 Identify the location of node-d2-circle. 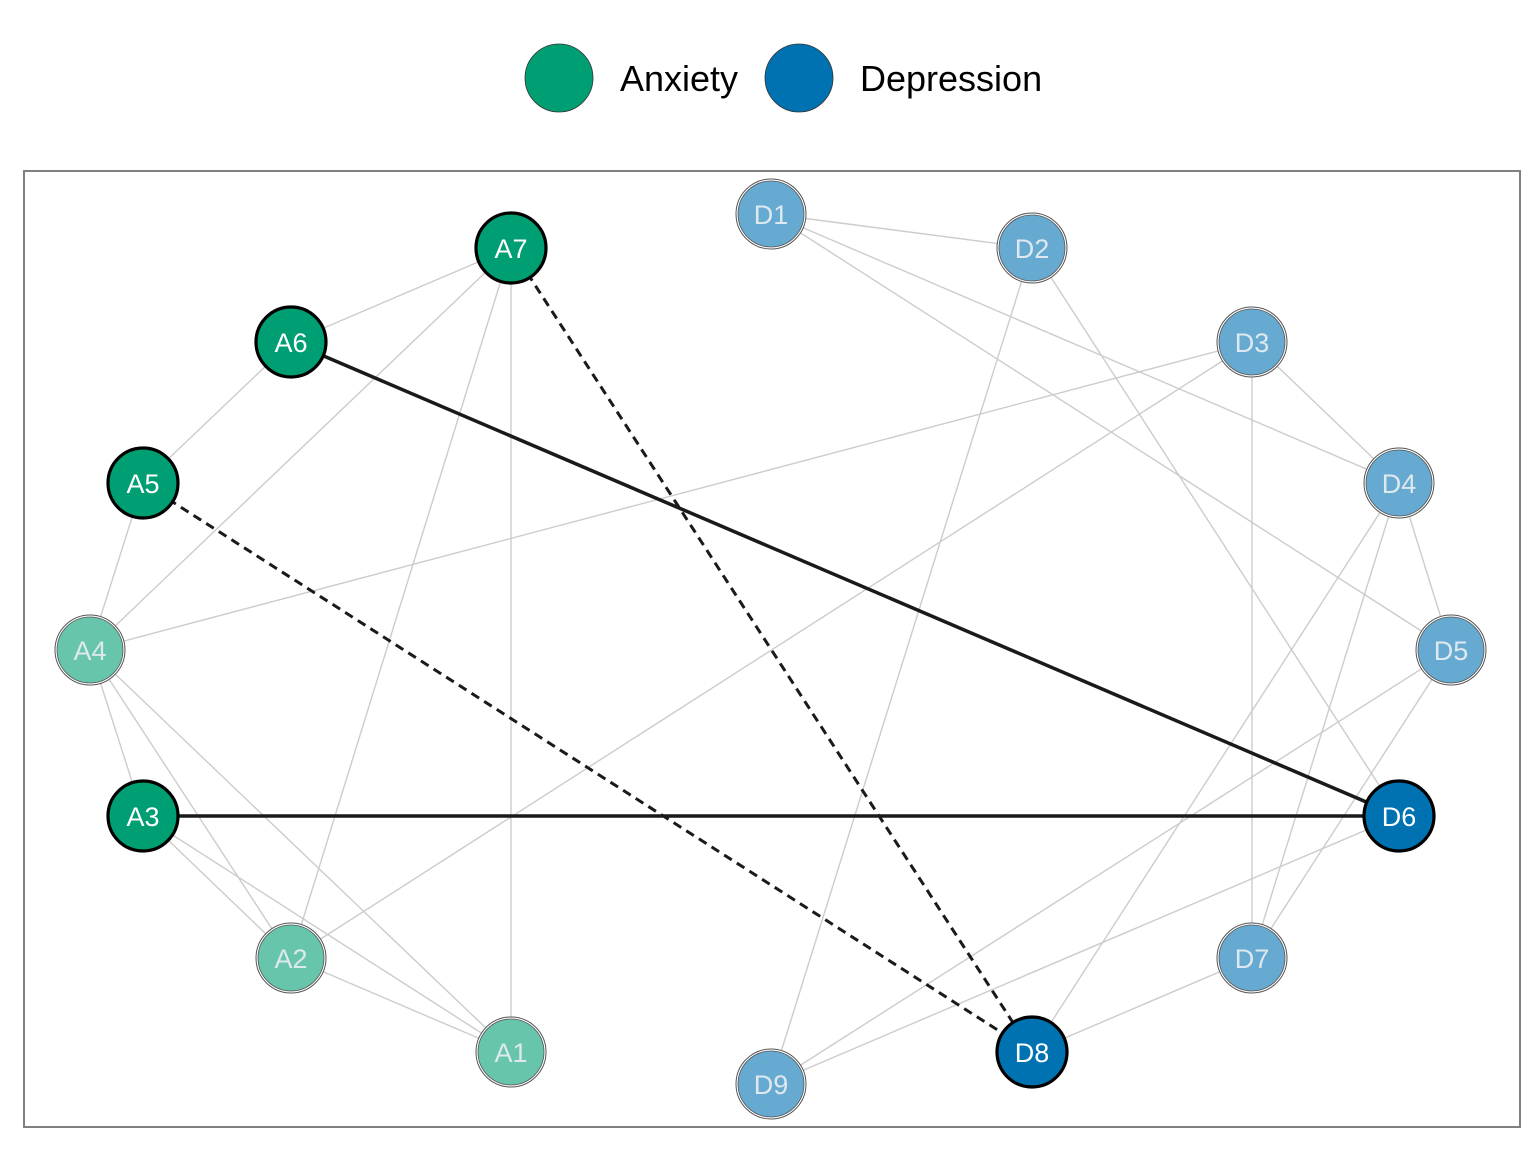
(1032, 248).